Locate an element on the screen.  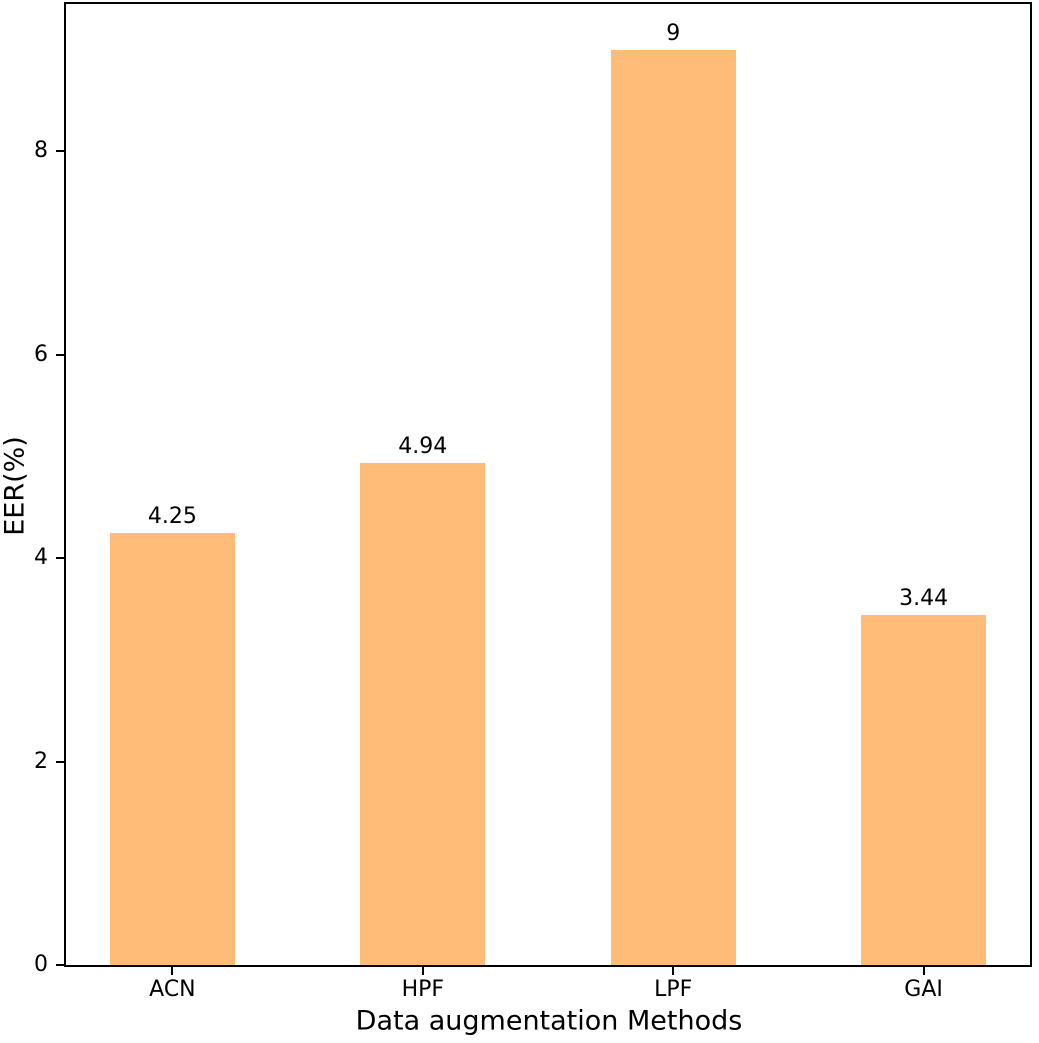
x-axis-label: Data augmentation Methods is located at coordinates (549, 1021).